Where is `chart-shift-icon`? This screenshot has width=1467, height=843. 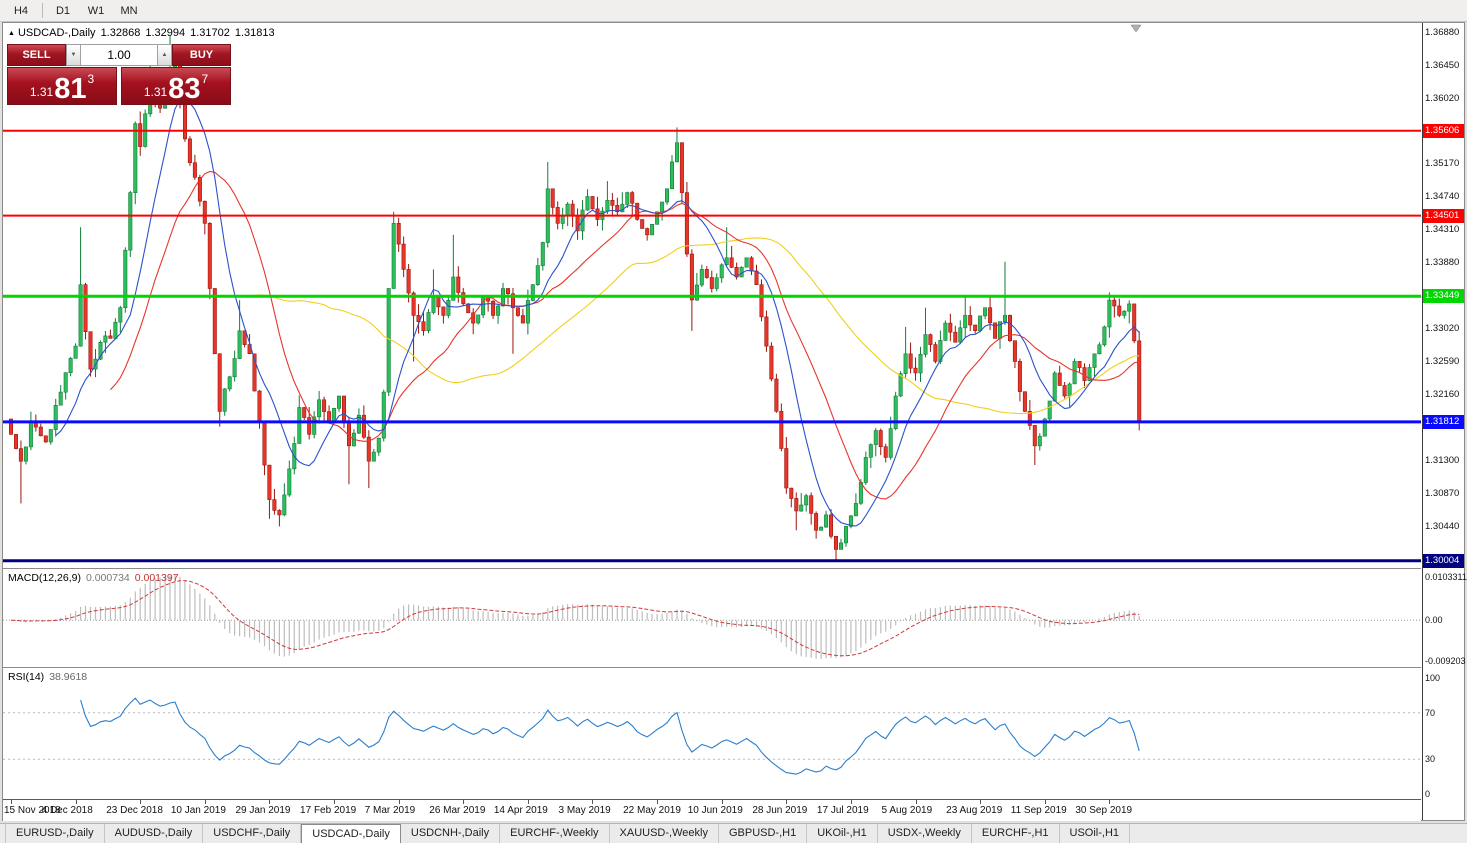
chart-shift-icon is located at coordinates (1136, 28).